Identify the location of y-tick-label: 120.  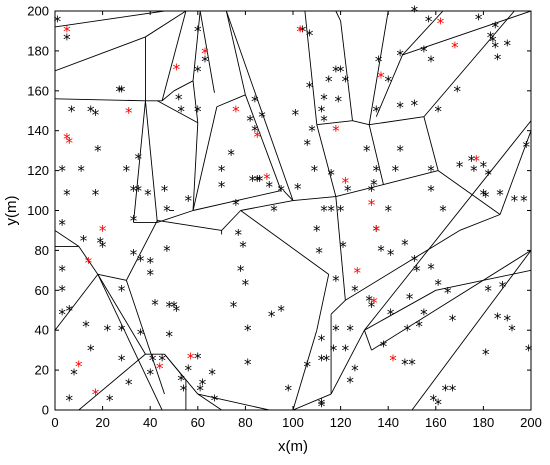
(38, 170).